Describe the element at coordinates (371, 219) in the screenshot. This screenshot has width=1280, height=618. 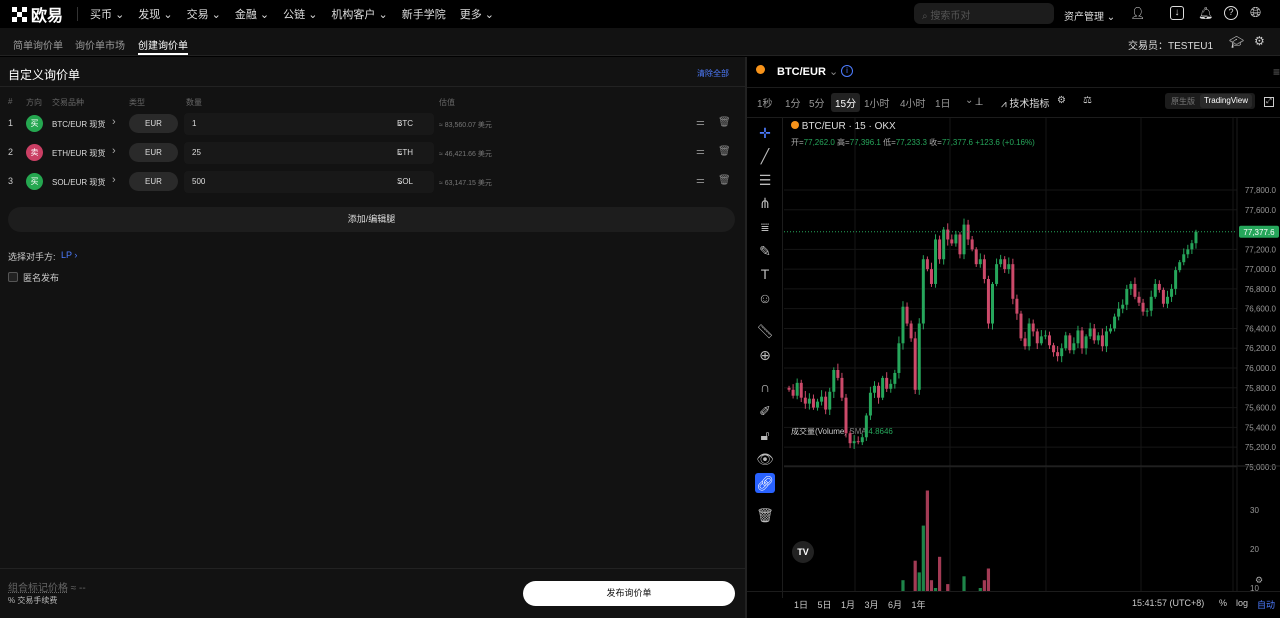
I see `add-edit-legs-button: 添加/编辑腿` at that location.